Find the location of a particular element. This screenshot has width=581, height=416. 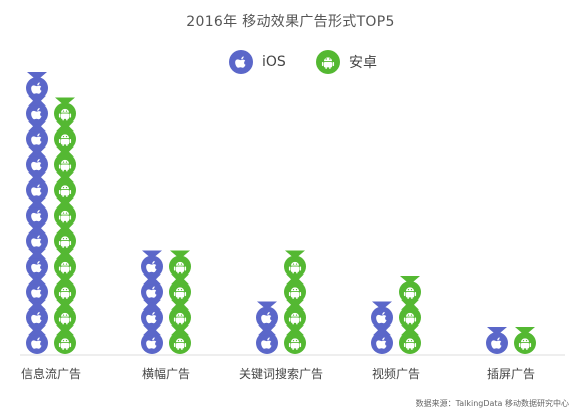

legend-label-ios: iOS is located at coordinates (274, 62).